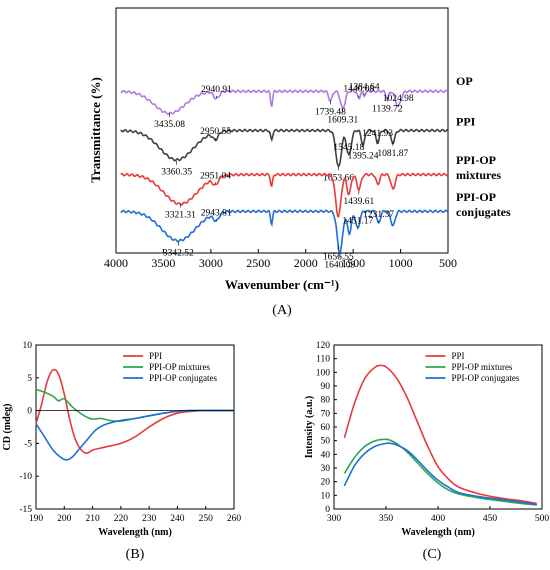  Describe the element at coordinates (357, 221) in the screenshot. I see `a-annotation-ppi-op-conjugates-1451-17: 1451.17` at that location.